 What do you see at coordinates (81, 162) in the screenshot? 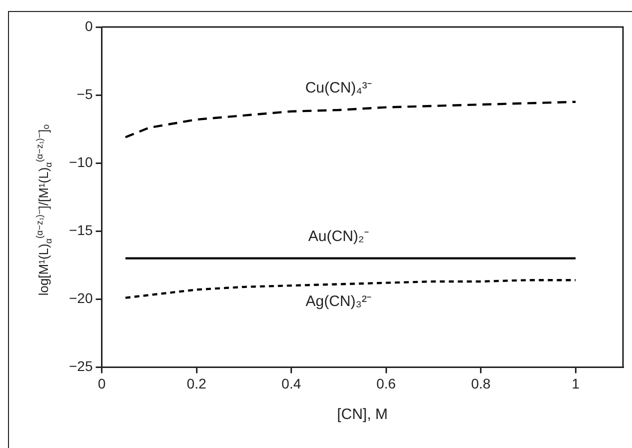
I see `y-tick-label: −10` at bounding box center [81, 162].